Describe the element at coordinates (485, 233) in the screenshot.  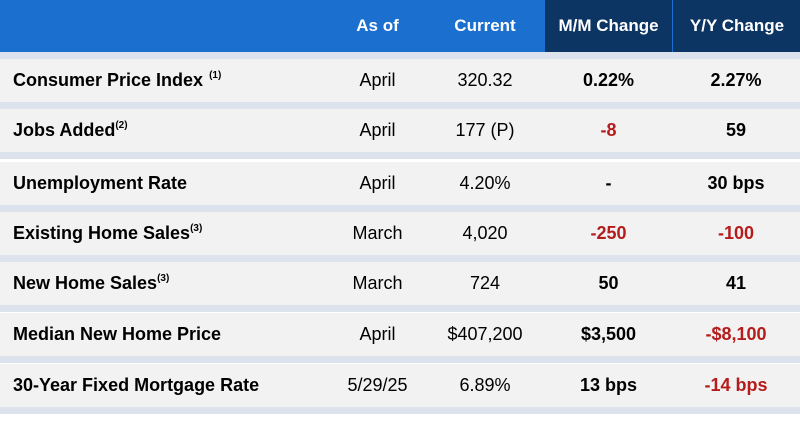
I see `current-value-cell: 4,020` at that location.